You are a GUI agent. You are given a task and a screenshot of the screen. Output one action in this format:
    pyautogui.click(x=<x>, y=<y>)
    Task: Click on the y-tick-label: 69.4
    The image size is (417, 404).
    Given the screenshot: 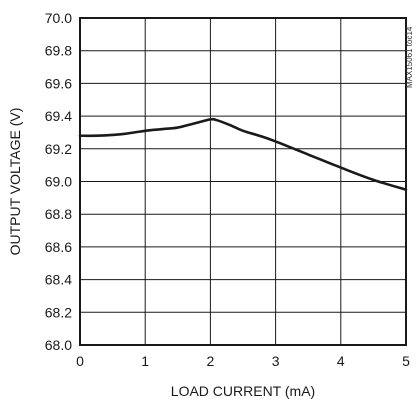 What is the action you would take?
    pyautogui.click(x=58, y=116)
    